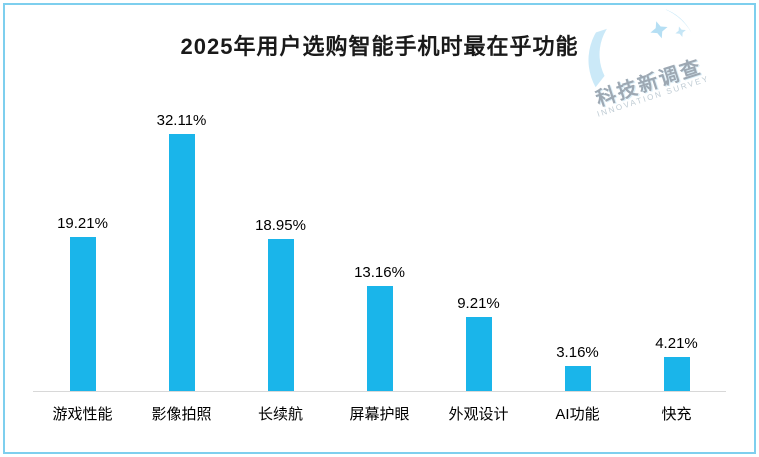 The image size is (759, 457). Describe the element at coordinates (181, 121) in the screenshot. I see `bar-value-label: 32.11%` at that location.